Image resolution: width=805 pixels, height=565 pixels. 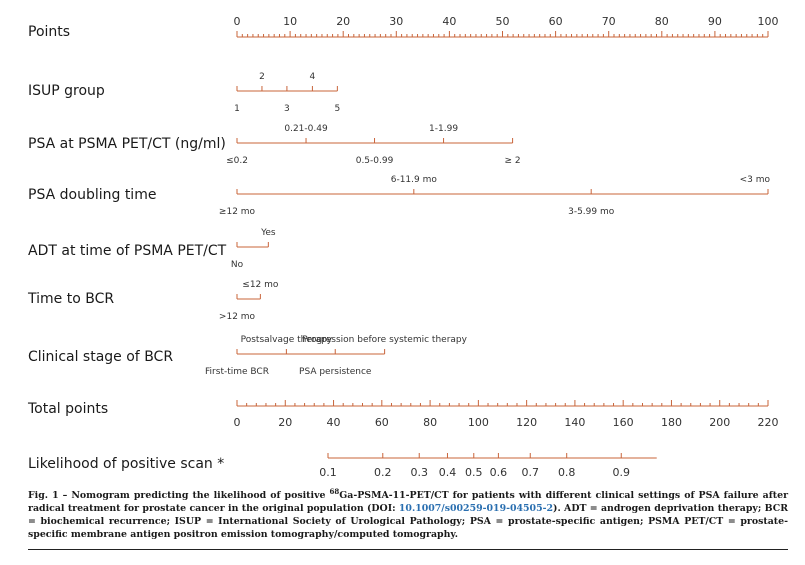 I want to click on row-label-5: Time to BCR, so click(x=70, y=299).